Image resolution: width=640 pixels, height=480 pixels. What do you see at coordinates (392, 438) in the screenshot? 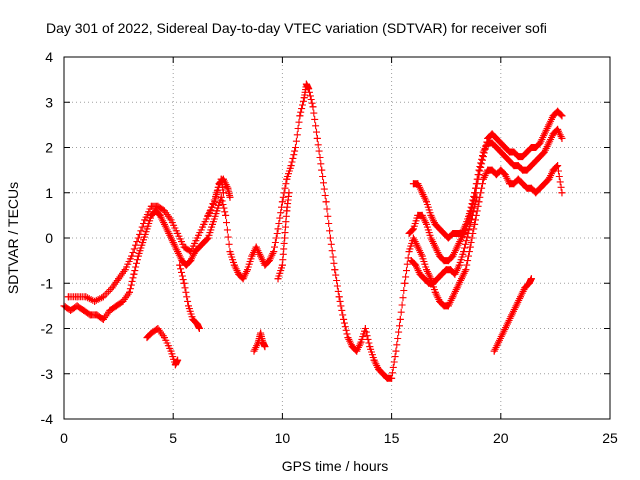
I see `x-tick-label: 15` at bounding box center [392, 438].